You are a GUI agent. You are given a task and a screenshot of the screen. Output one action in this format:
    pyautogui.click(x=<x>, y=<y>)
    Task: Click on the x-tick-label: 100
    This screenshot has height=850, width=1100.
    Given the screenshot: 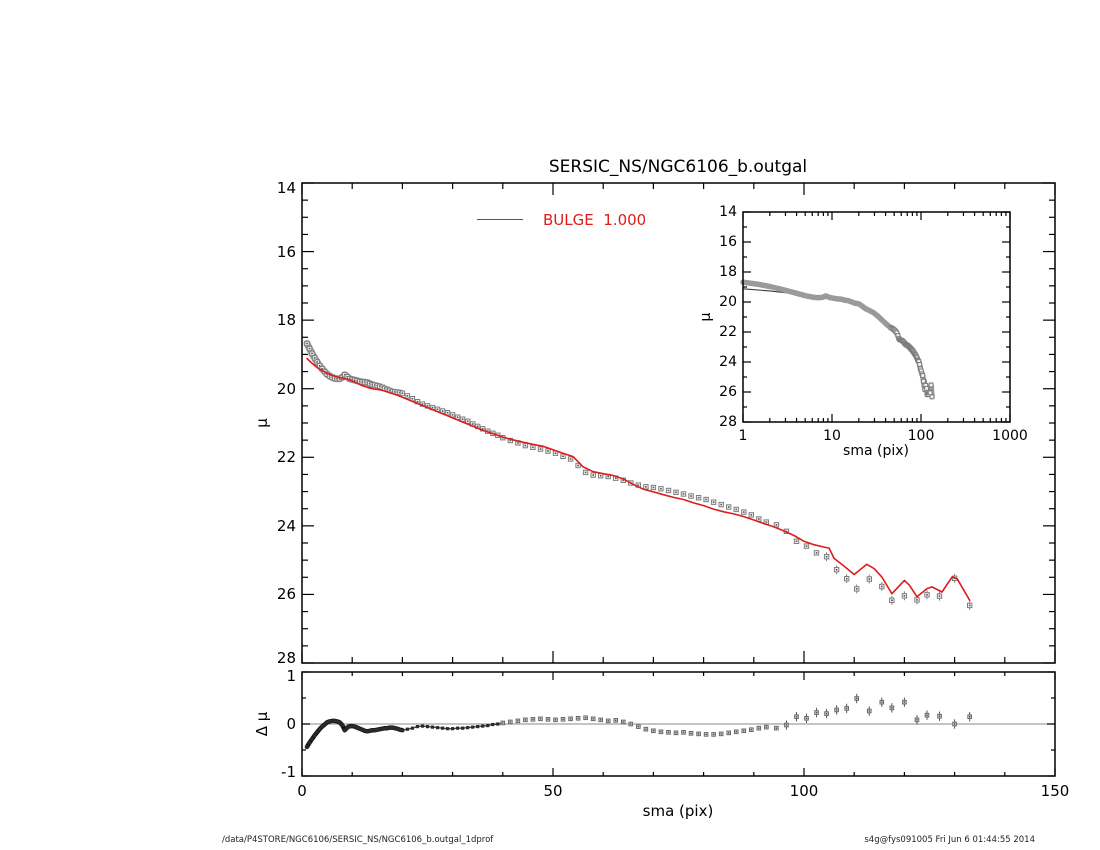 What is the action you would take?
    pyautogui.click(x=804, y=791)
    